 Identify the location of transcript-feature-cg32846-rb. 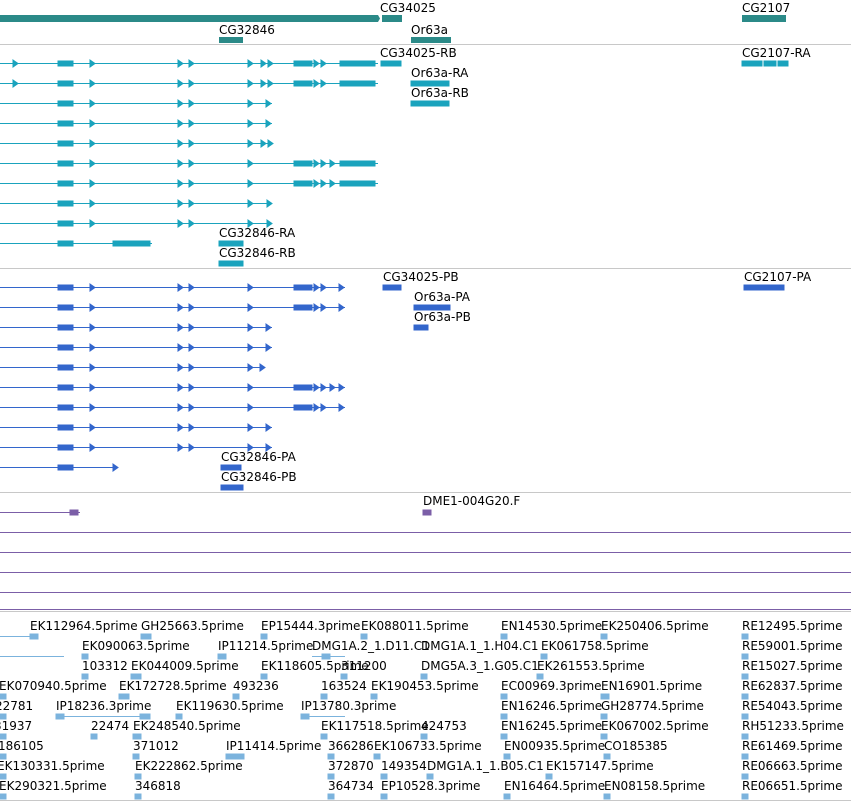
(231, 263).